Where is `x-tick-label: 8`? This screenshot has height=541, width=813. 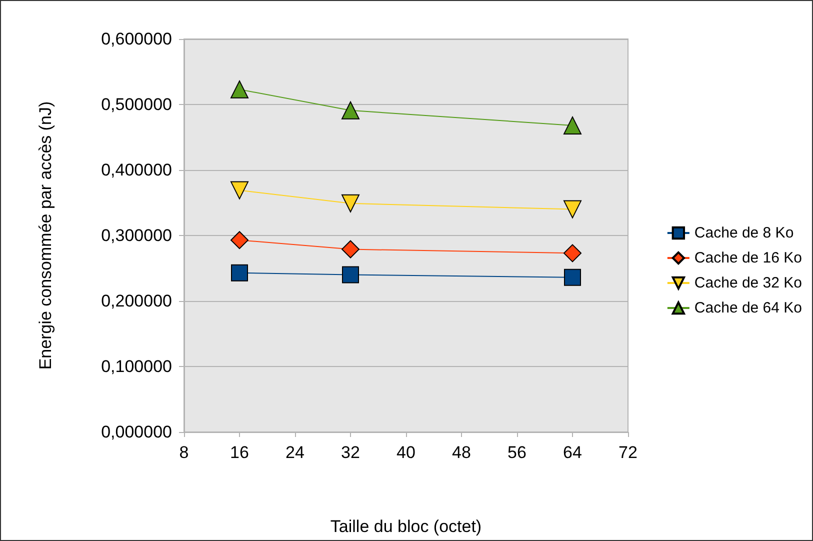 x-tick-label: 8 is located at coordinates (184, 452).